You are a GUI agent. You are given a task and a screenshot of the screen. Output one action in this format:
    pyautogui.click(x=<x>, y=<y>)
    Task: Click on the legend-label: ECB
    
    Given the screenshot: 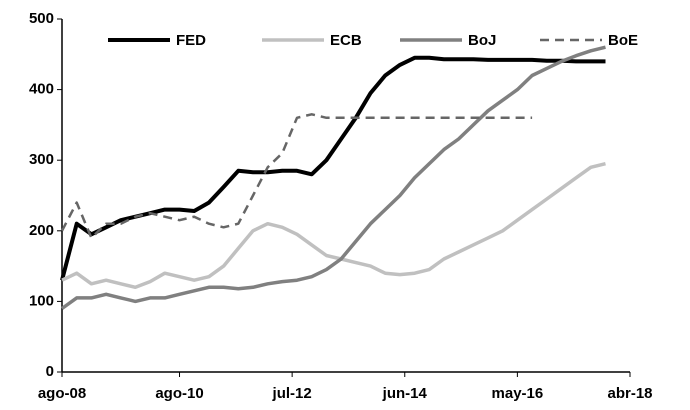 What is the action you would take?
    pyautogui.click(x=346, y=40)
    